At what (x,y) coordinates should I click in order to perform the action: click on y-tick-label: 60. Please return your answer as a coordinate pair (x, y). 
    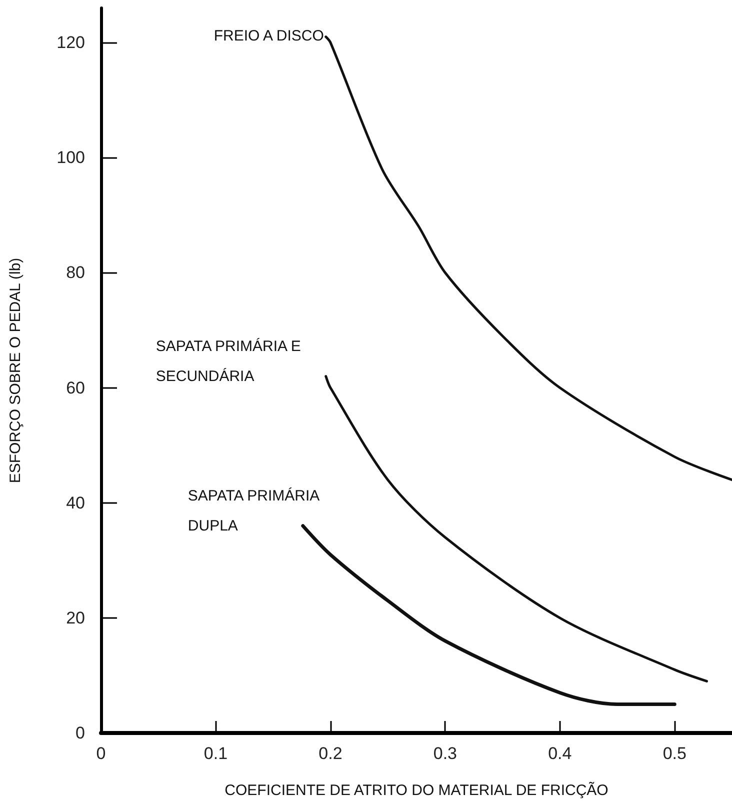
    Looking at the image, I should click on (75, 388).